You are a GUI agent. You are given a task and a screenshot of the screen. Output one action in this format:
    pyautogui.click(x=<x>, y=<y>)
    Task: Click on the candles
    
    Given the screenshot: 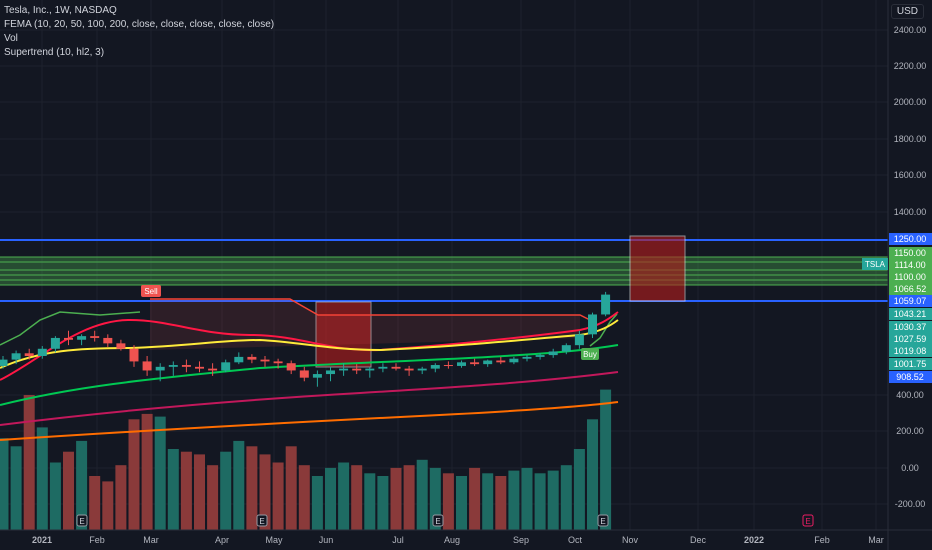 What is the action you would take?
    pyautogui.click(x=305, y=339)
    